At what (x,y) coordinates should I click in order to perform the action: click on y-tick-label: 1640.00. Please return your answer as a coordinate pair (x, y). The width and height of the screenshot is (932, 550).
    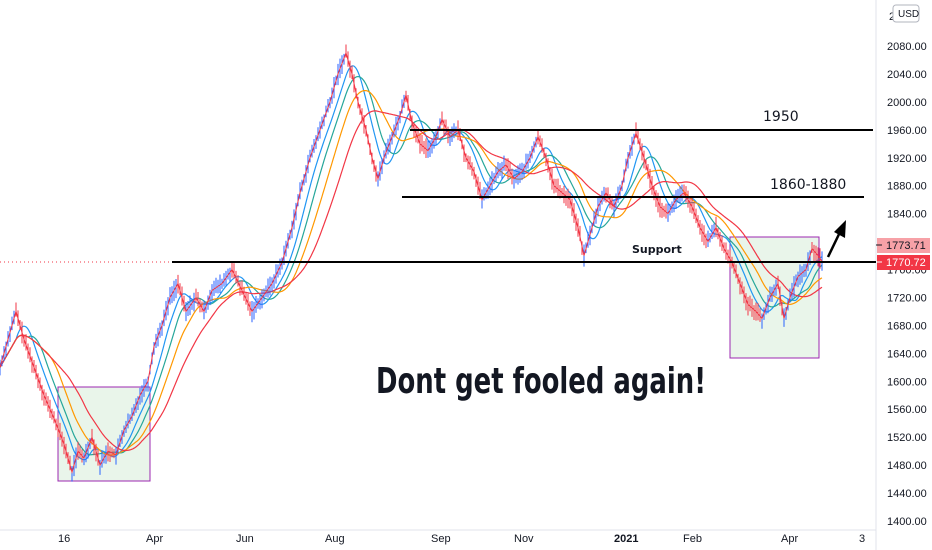
    Looking at the image, I should click on (907, 354).